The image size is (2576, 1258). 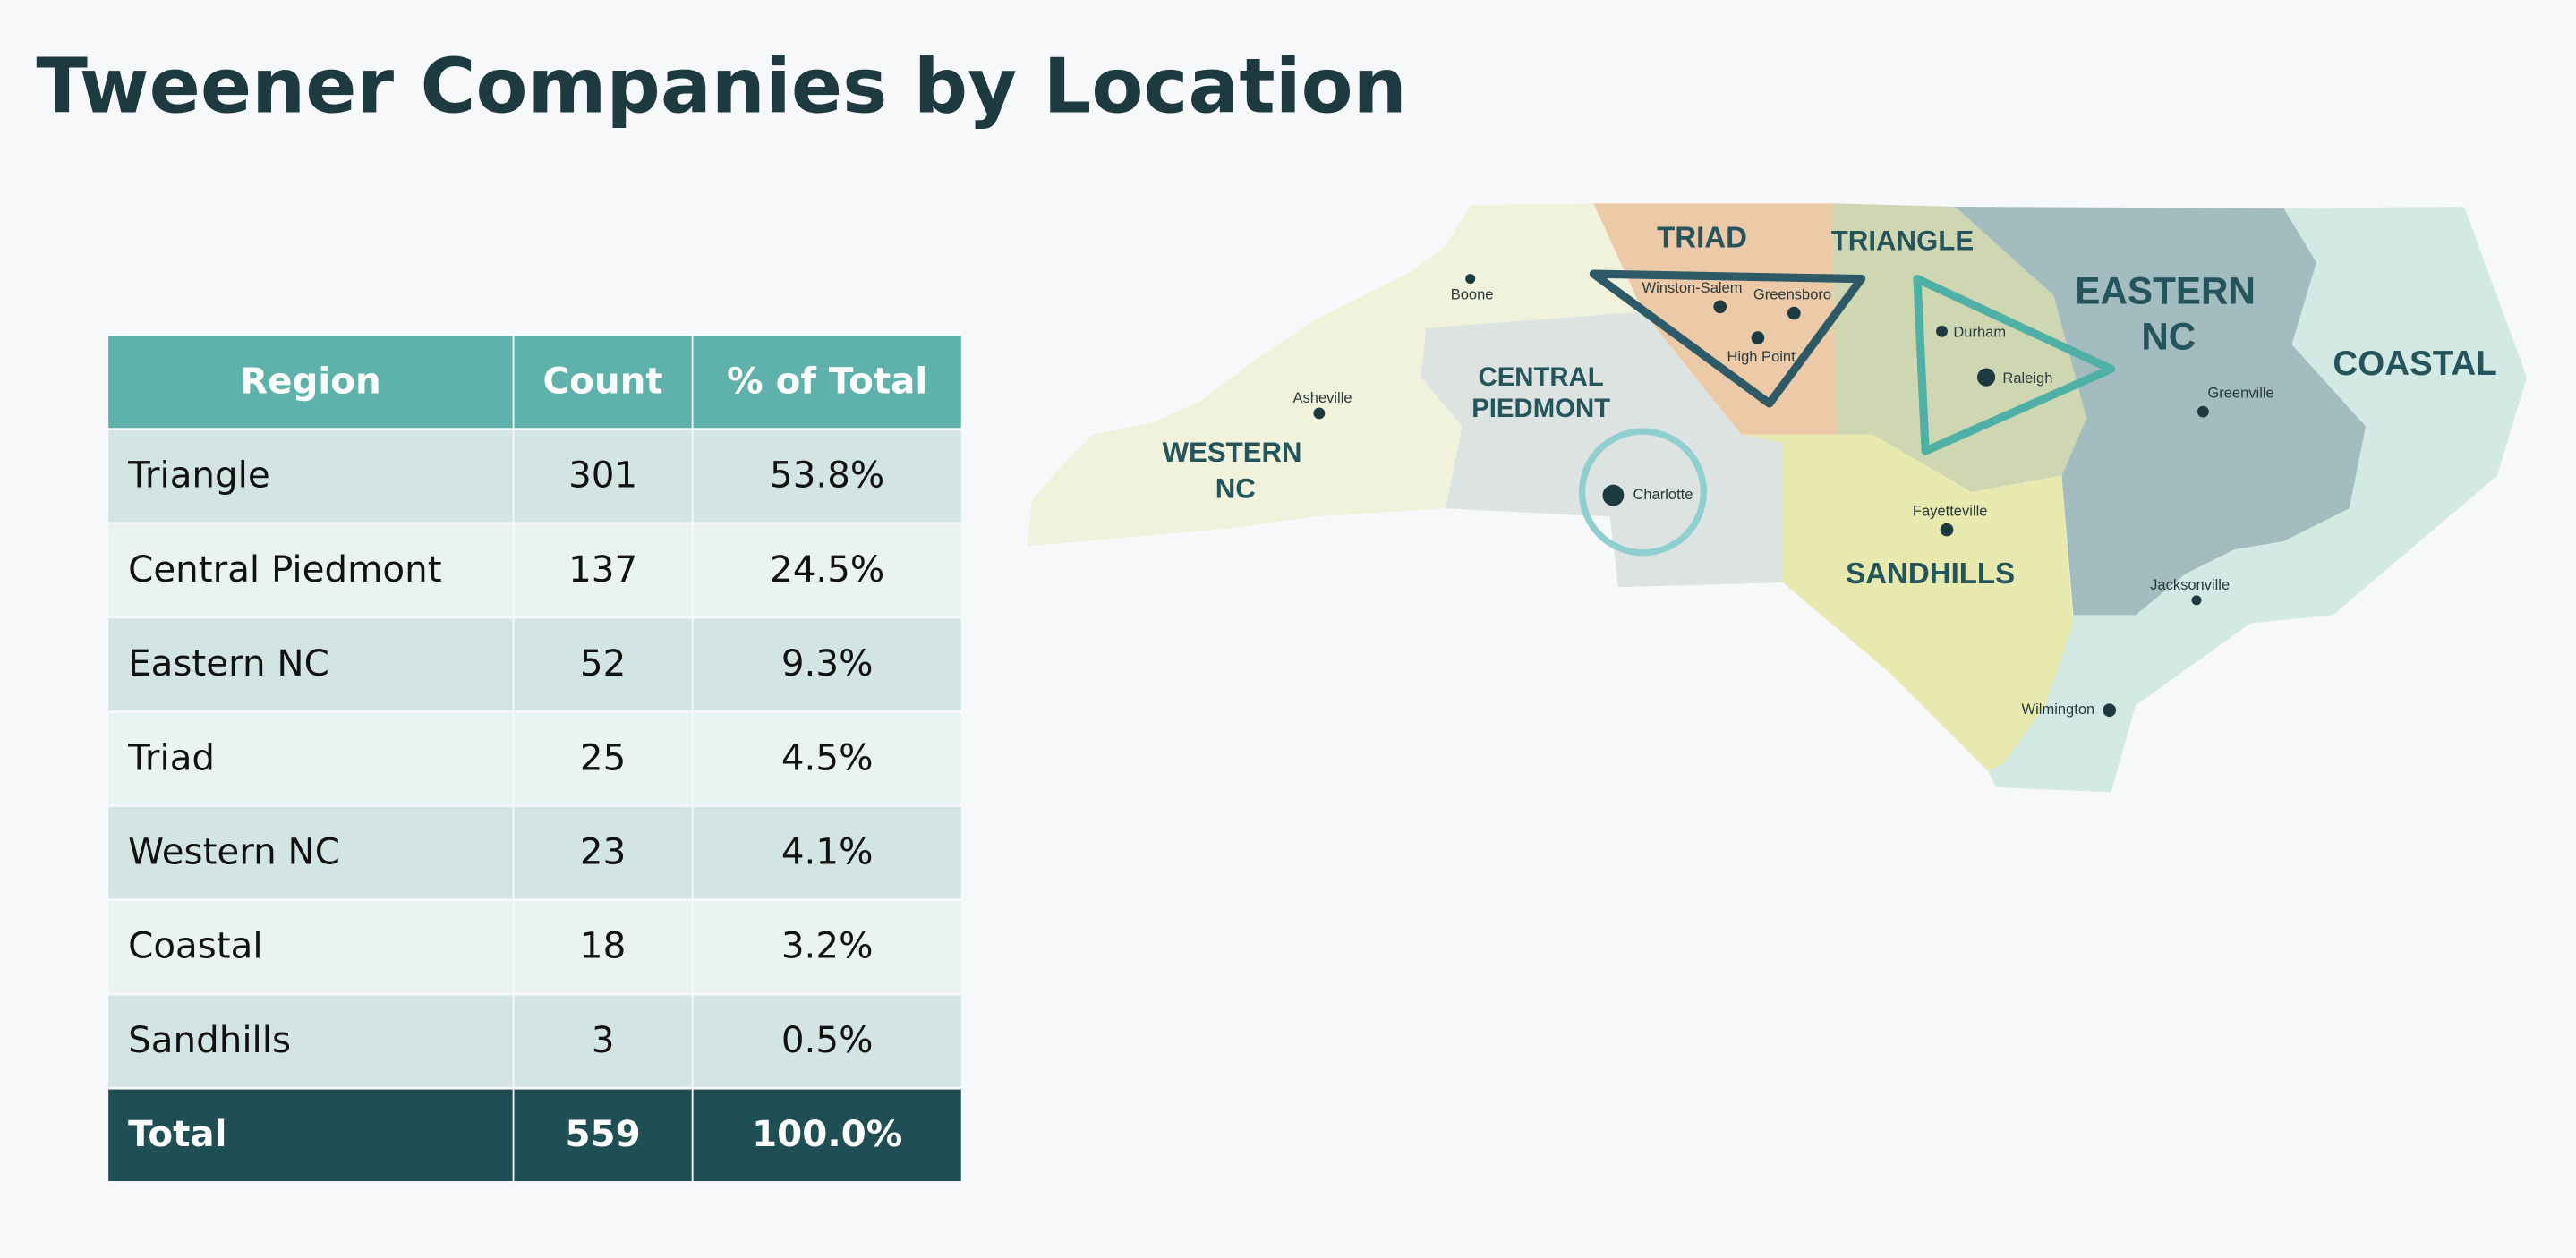 I want to click on cell-text: 53.8%, so click(x=827, y=476).